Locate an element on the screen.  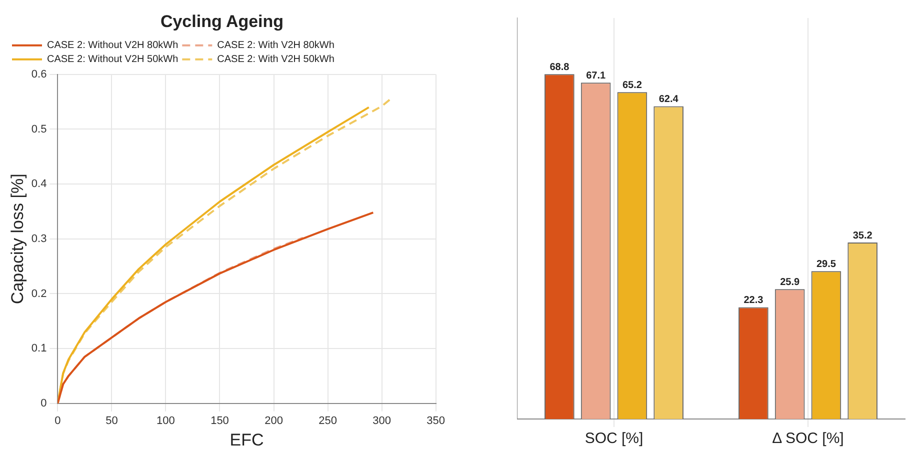
x-tick-label: SOC [%] is located at coordinates (614, 439).